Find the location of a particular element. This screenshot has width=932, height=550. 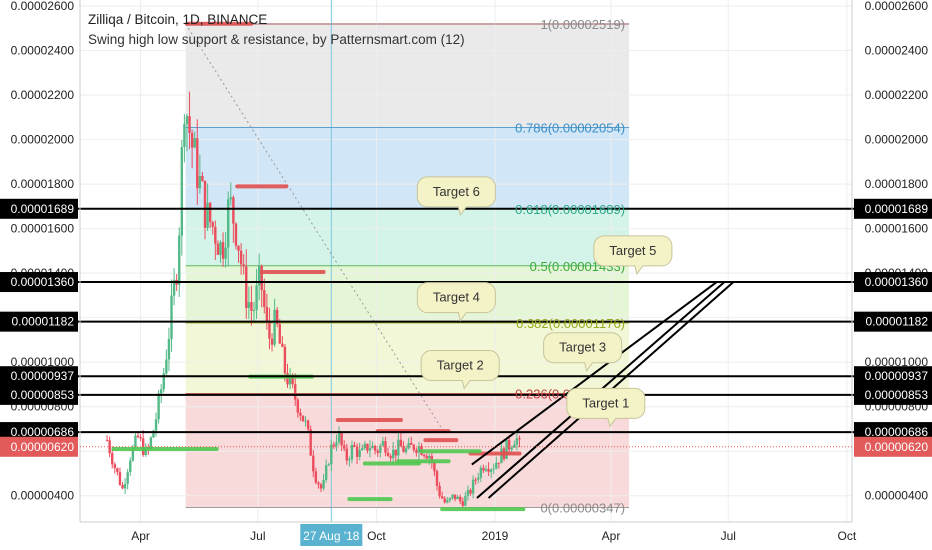

right-tick-label: 0.00000400 is located at coordinates (897, 496).